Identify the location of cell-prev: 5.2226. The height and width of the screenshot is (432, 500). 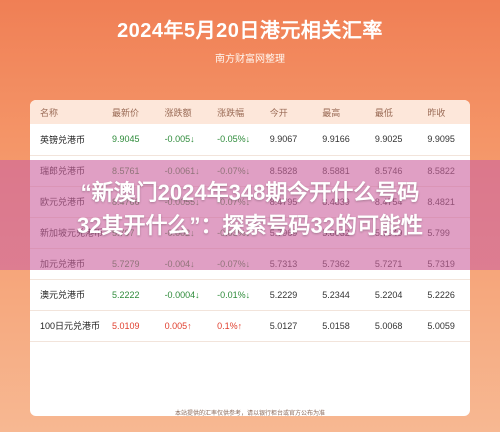
(441, 294).